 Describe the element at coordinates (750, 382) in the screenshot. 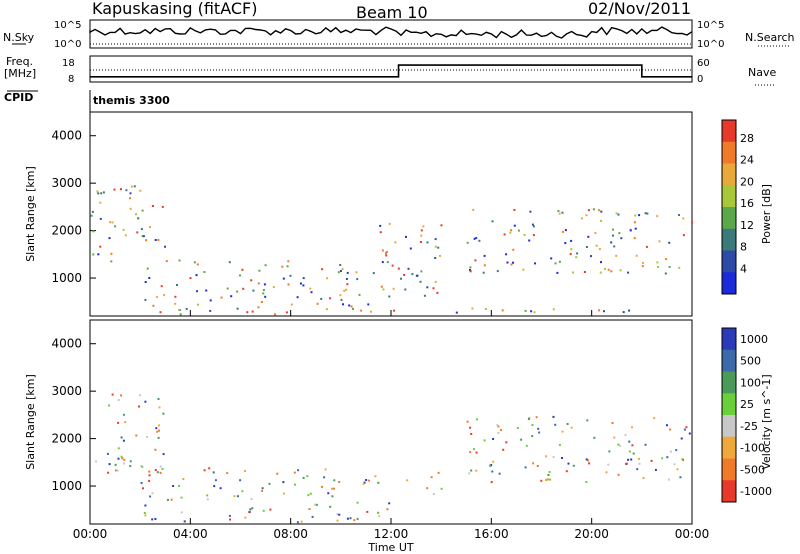

I see `colorbar-tick-label: 100` at that location.